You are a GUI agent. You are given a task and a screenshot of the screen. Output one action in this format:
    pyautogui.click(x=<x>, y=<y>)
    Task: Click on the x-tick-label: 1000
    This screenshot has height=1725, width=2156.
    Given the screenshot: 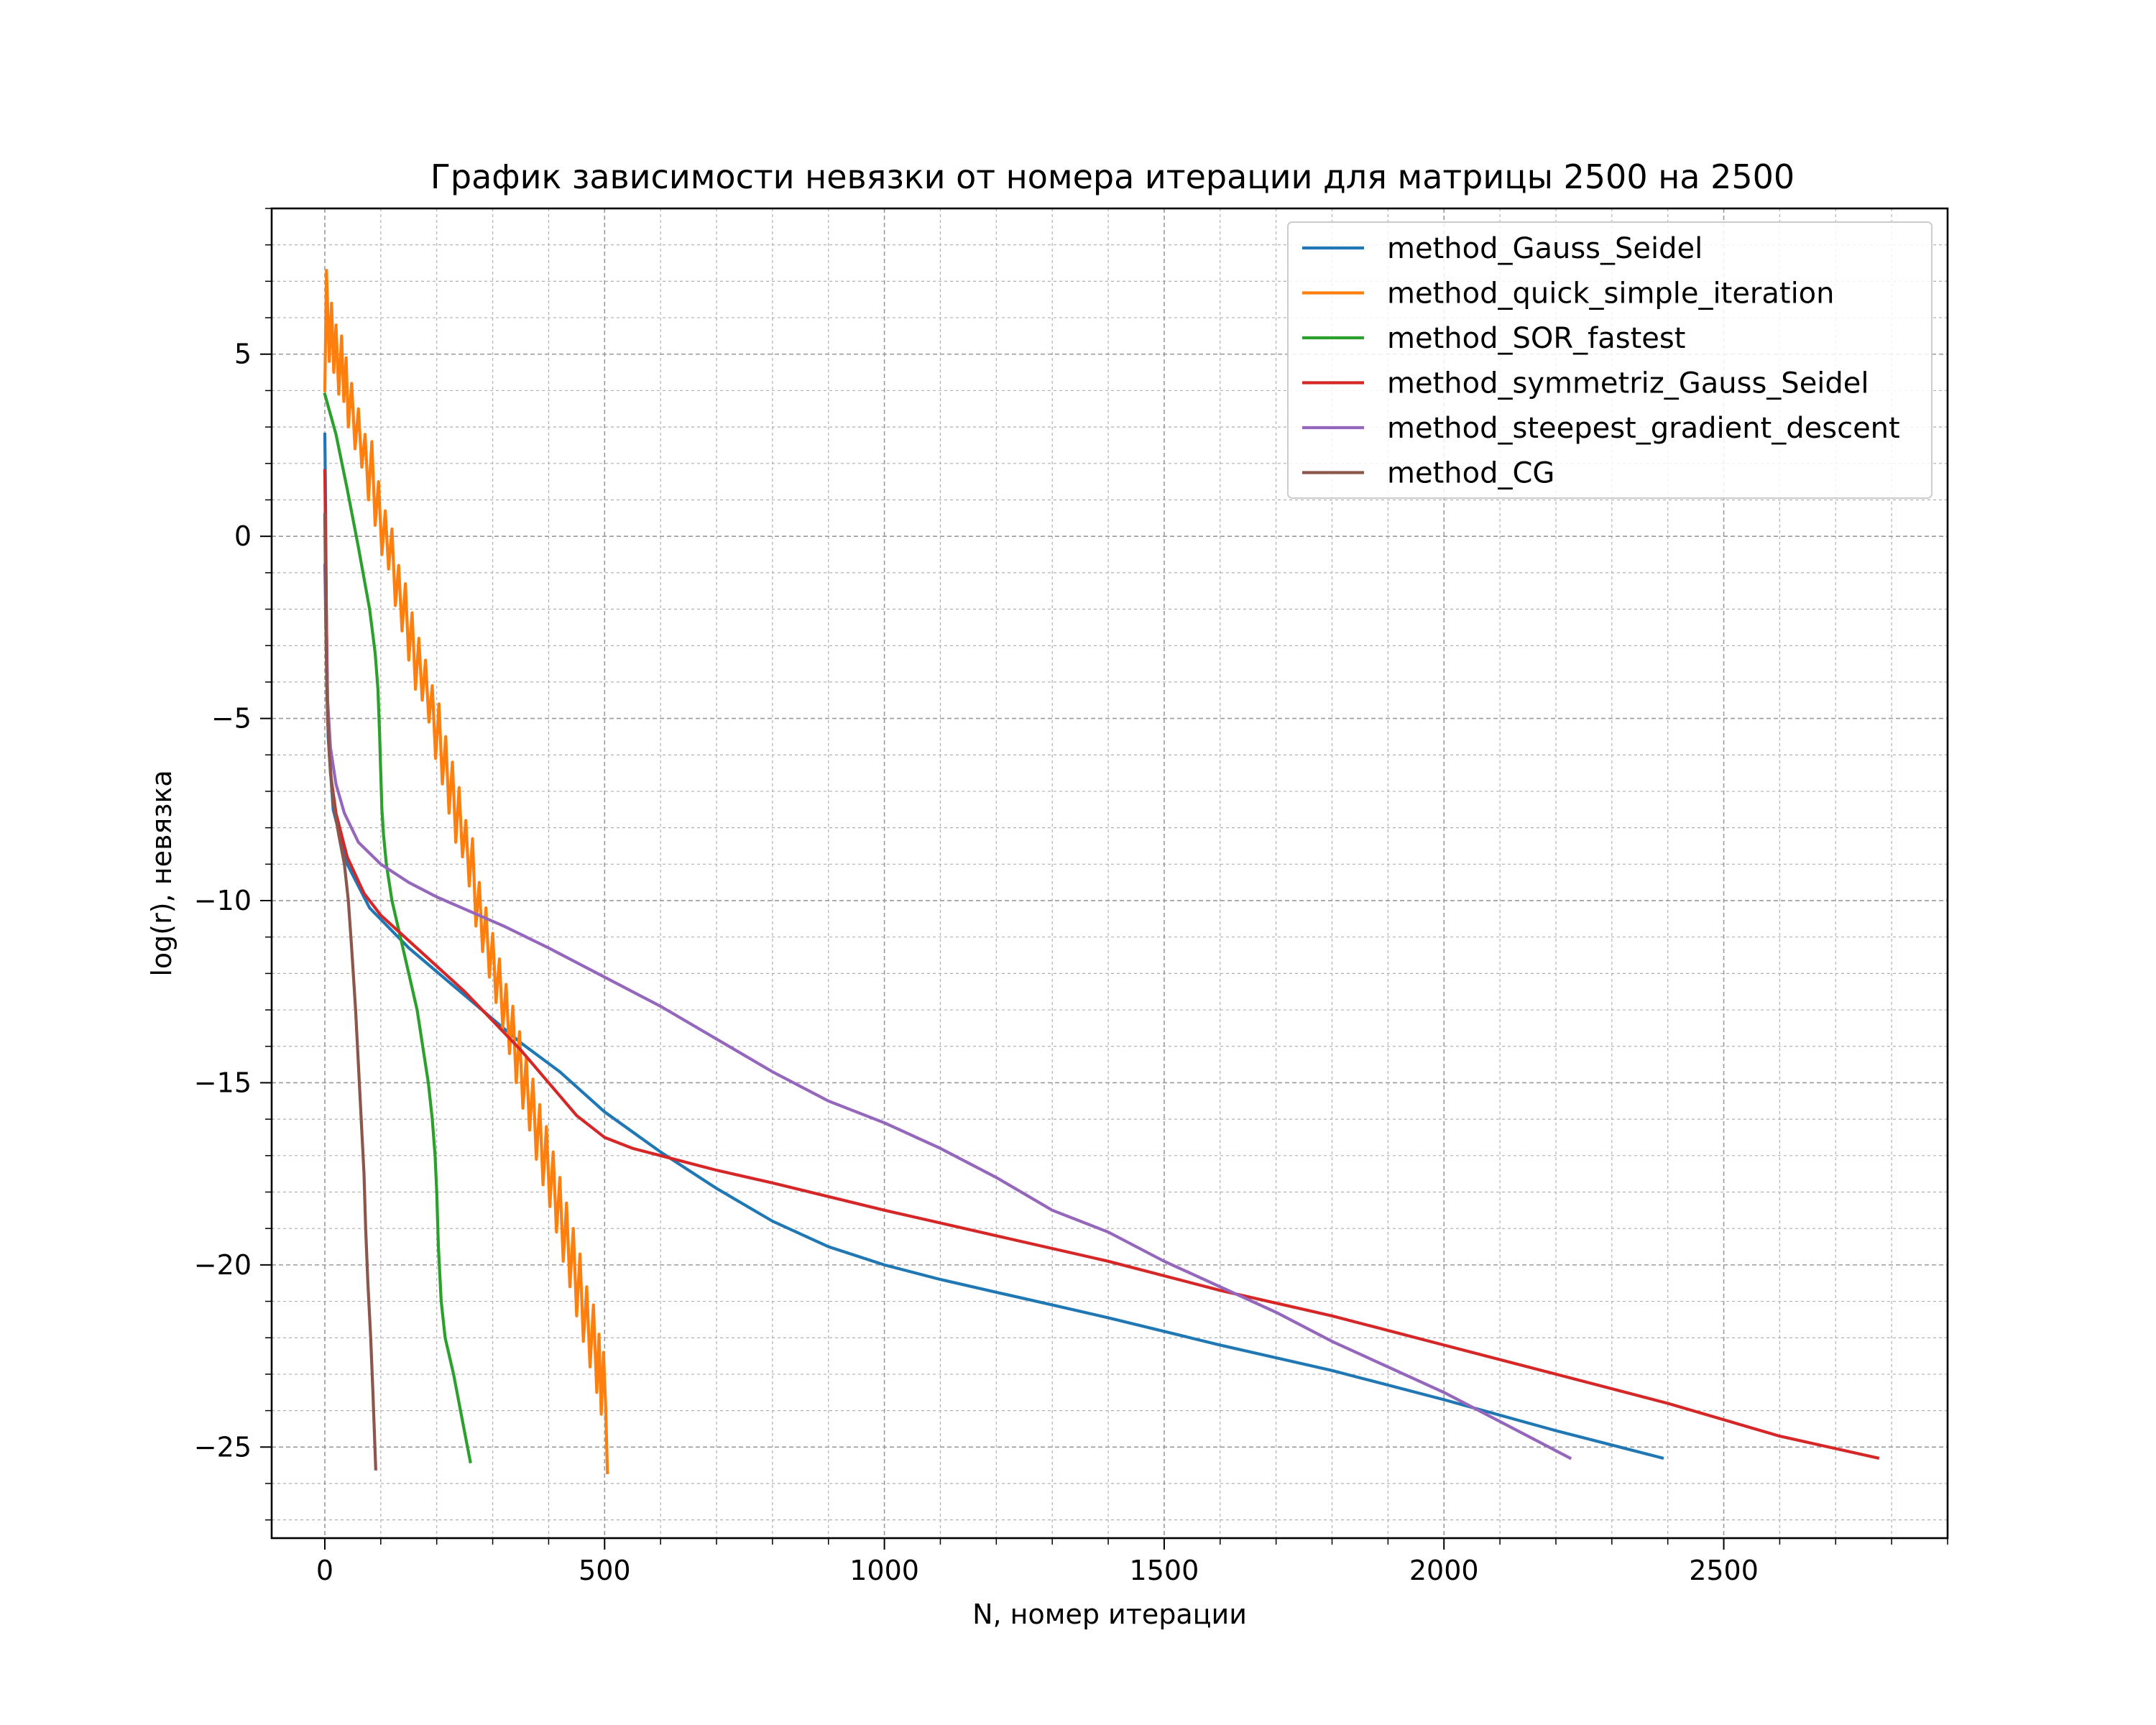 What is the action you would take?
    pyautogui.click(x=884, y=1570)
    